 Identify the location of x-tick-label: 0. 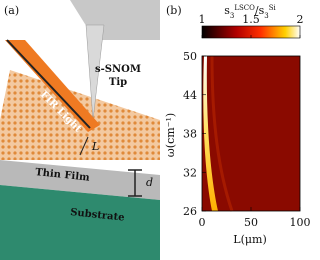
(202, 222).